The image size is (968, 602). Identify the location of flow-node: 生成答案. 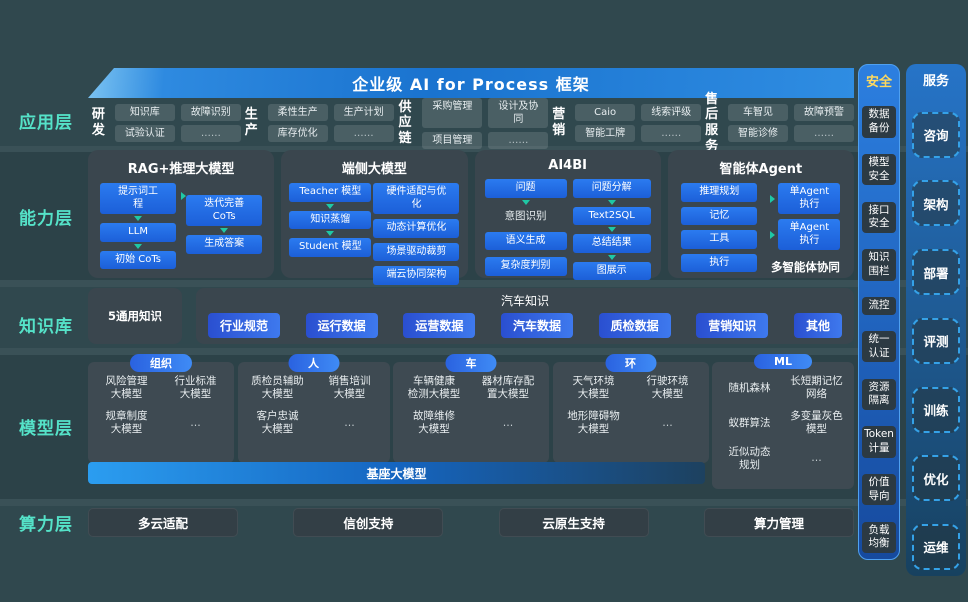
(224, 244).